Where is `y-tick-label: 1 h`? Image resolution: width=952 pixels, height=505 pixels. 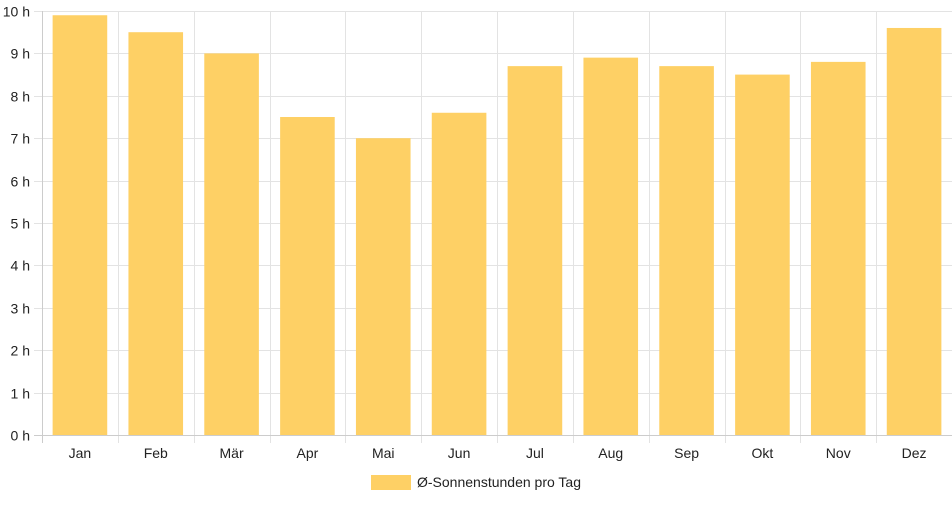
y-tick-label: 1 h is located at coordinates (20, 394).